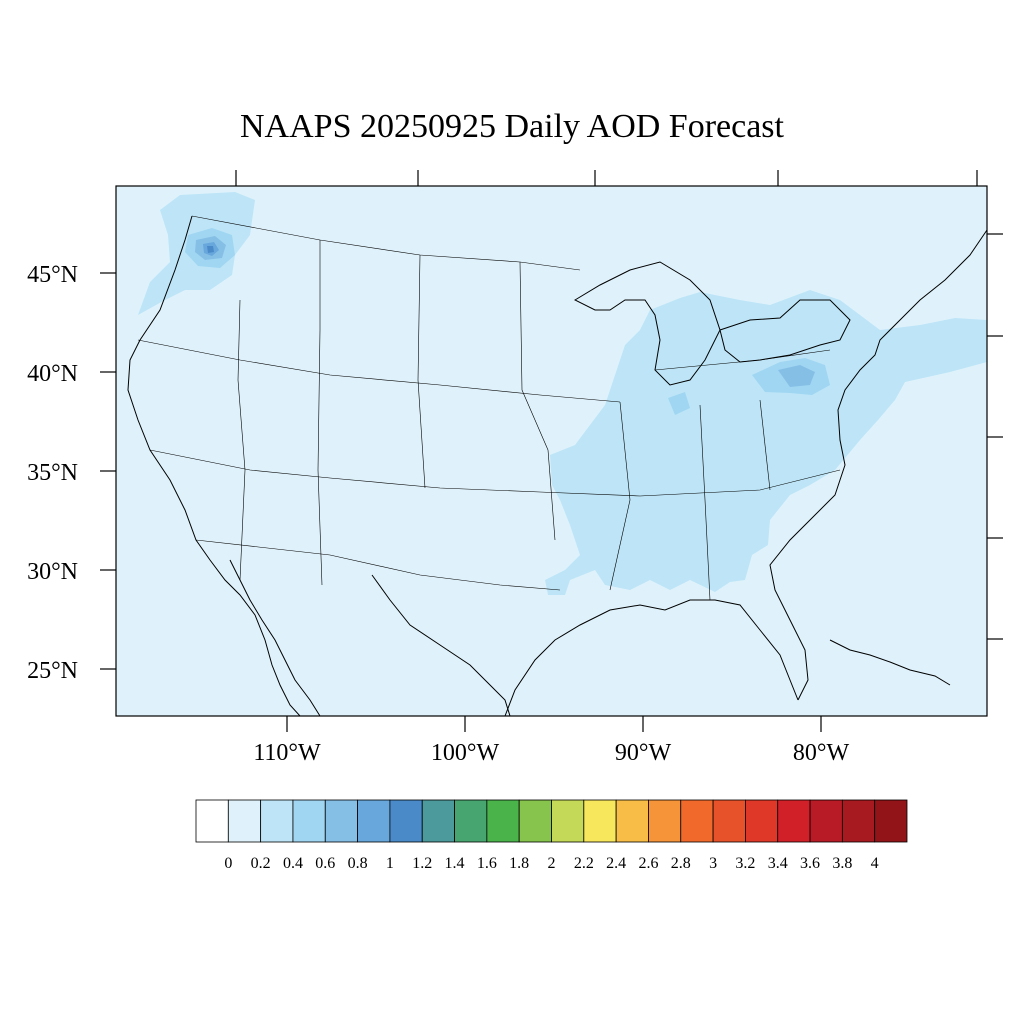 The height and width of the screenshot is (1024, 1024). I want to click on colorbar, so click(551, 821).